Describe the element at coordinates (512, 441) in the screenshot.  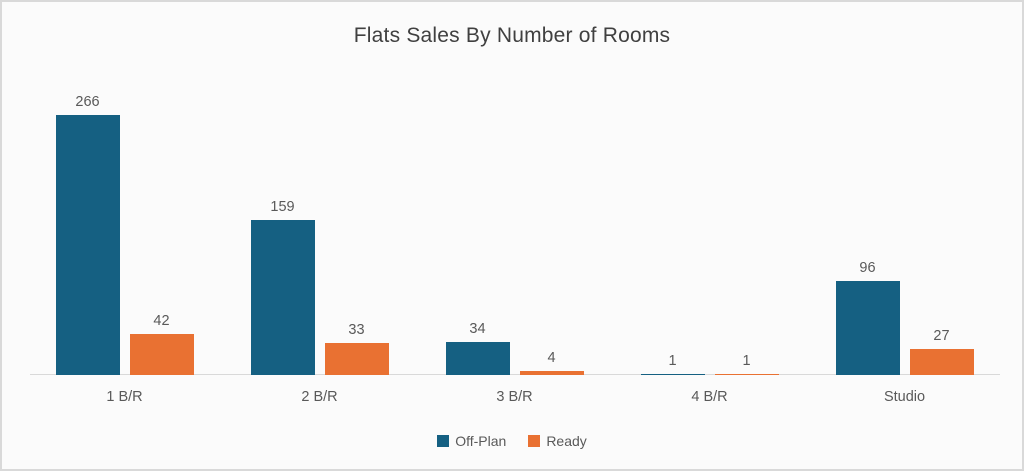
I see `legend: Off-Plan Ready` at that location.